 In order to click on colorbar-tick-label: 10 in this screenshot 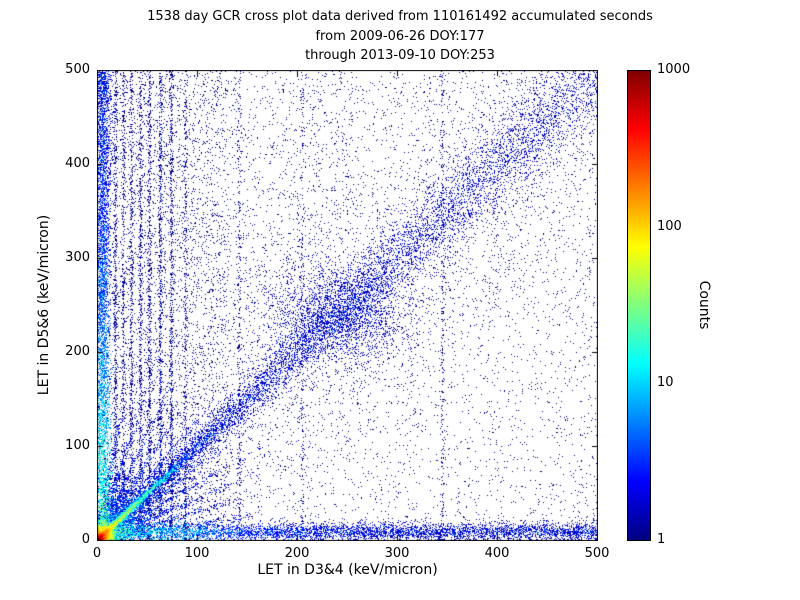, I will do `click(665, 383)`.